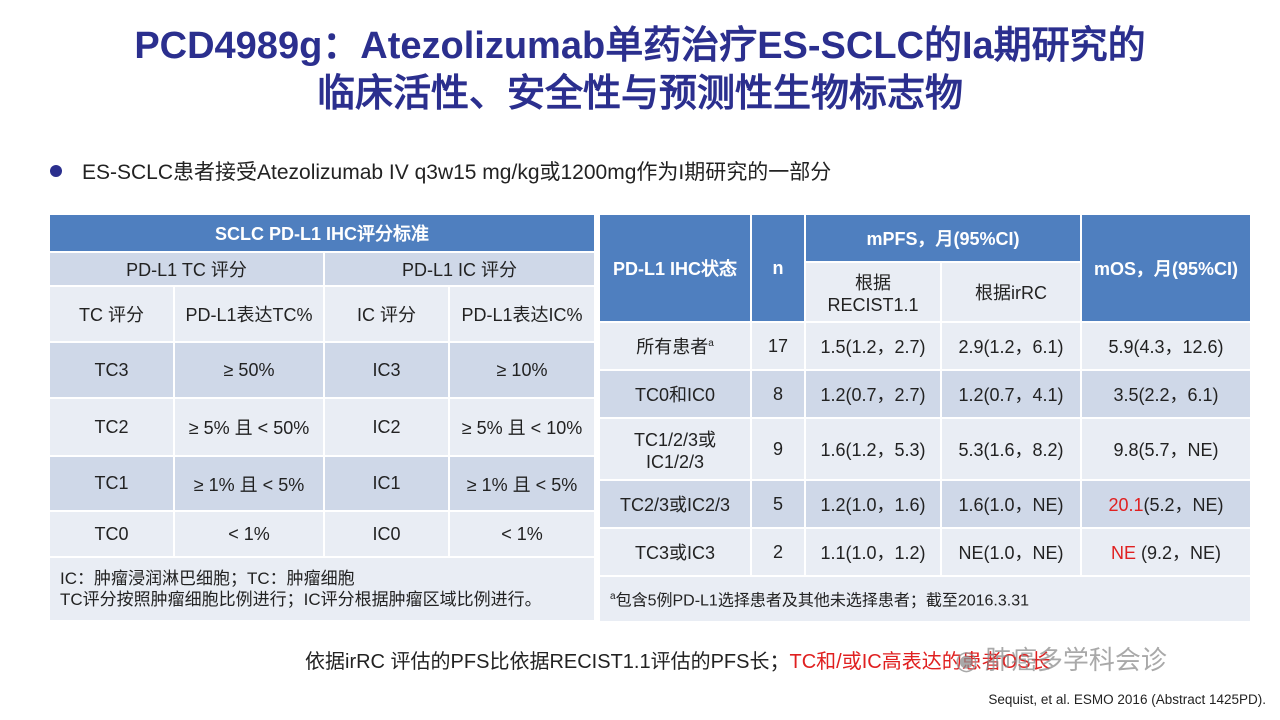  I want to click on ic-score: IC0, so click(386, 534).